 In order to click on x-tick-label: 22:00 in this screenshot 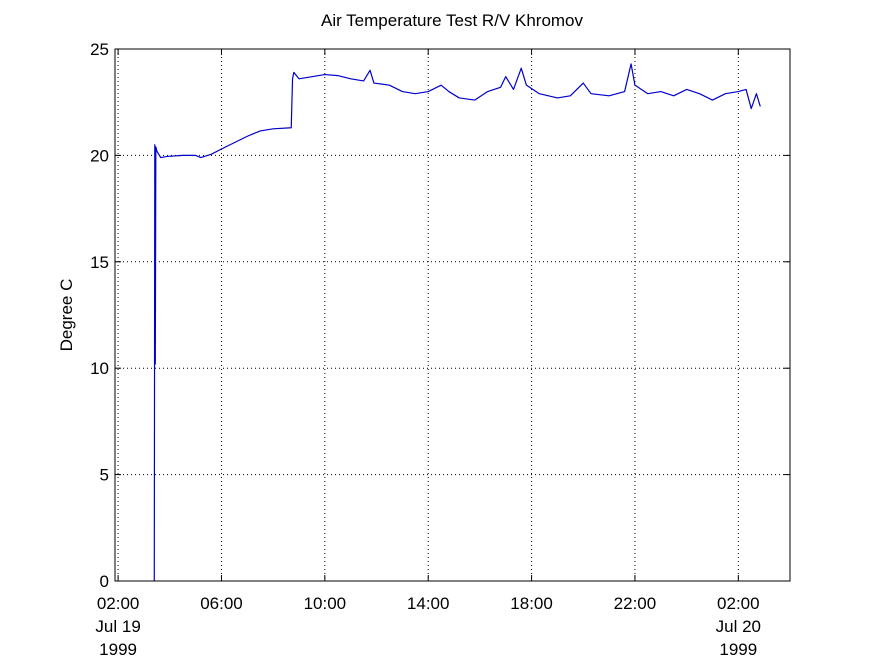, I will do `click(635, 603)`.